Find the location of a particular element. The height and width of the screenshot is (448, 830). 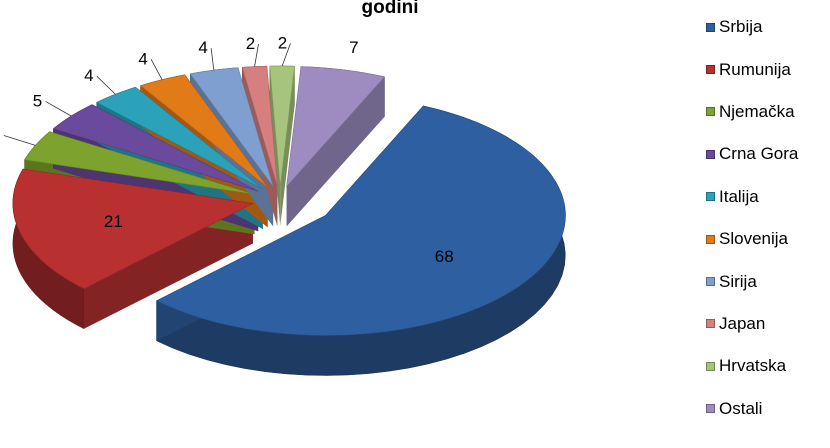

leader-line-crna-gora is located at coordinates (58, 109).